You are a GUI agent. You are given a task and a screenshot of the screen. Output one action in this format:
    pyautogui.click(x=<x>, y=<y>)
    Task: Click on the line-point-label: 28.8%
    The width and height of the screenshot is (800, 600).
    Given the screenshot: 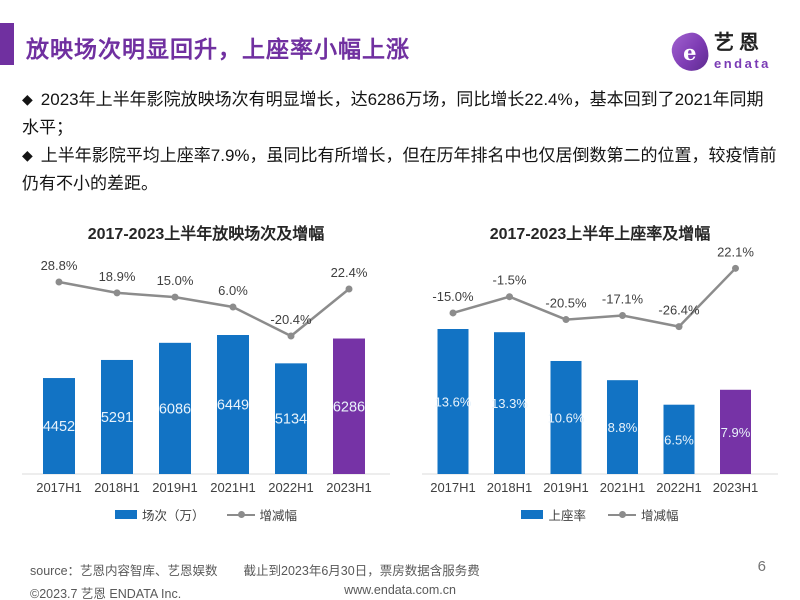 What is the action you would take?
    pyautogui.click(x=59, y=265)
    